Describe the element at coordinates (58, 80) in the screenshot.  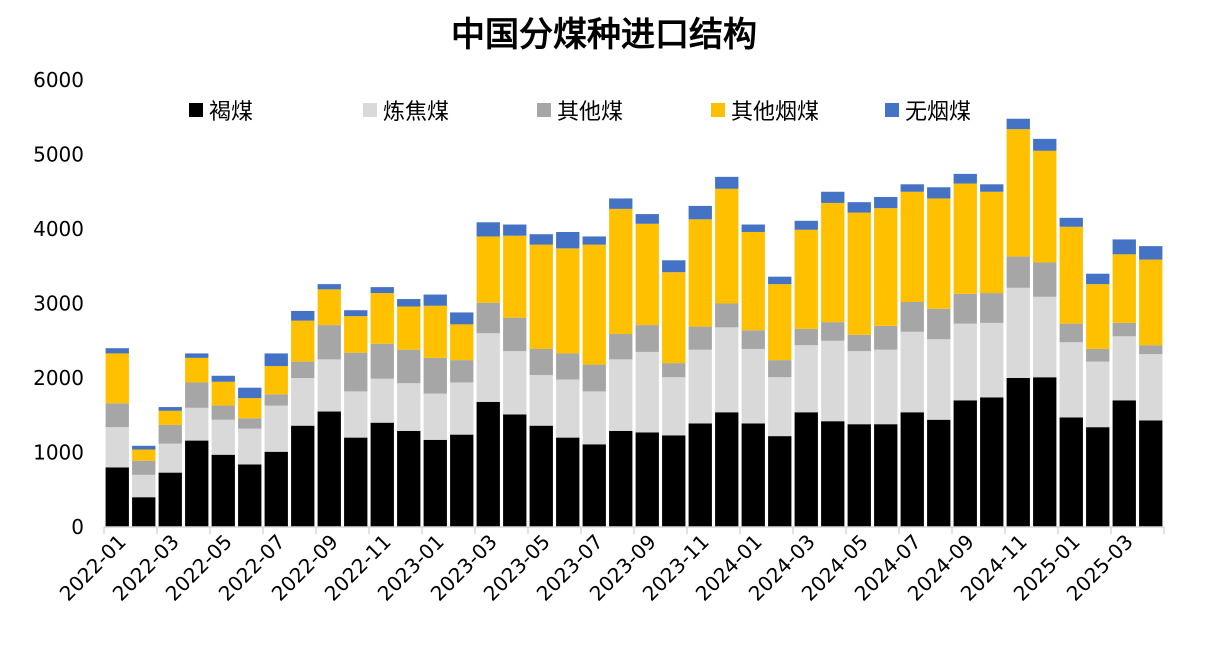
I see `y-tick-label: 6000` at that location.